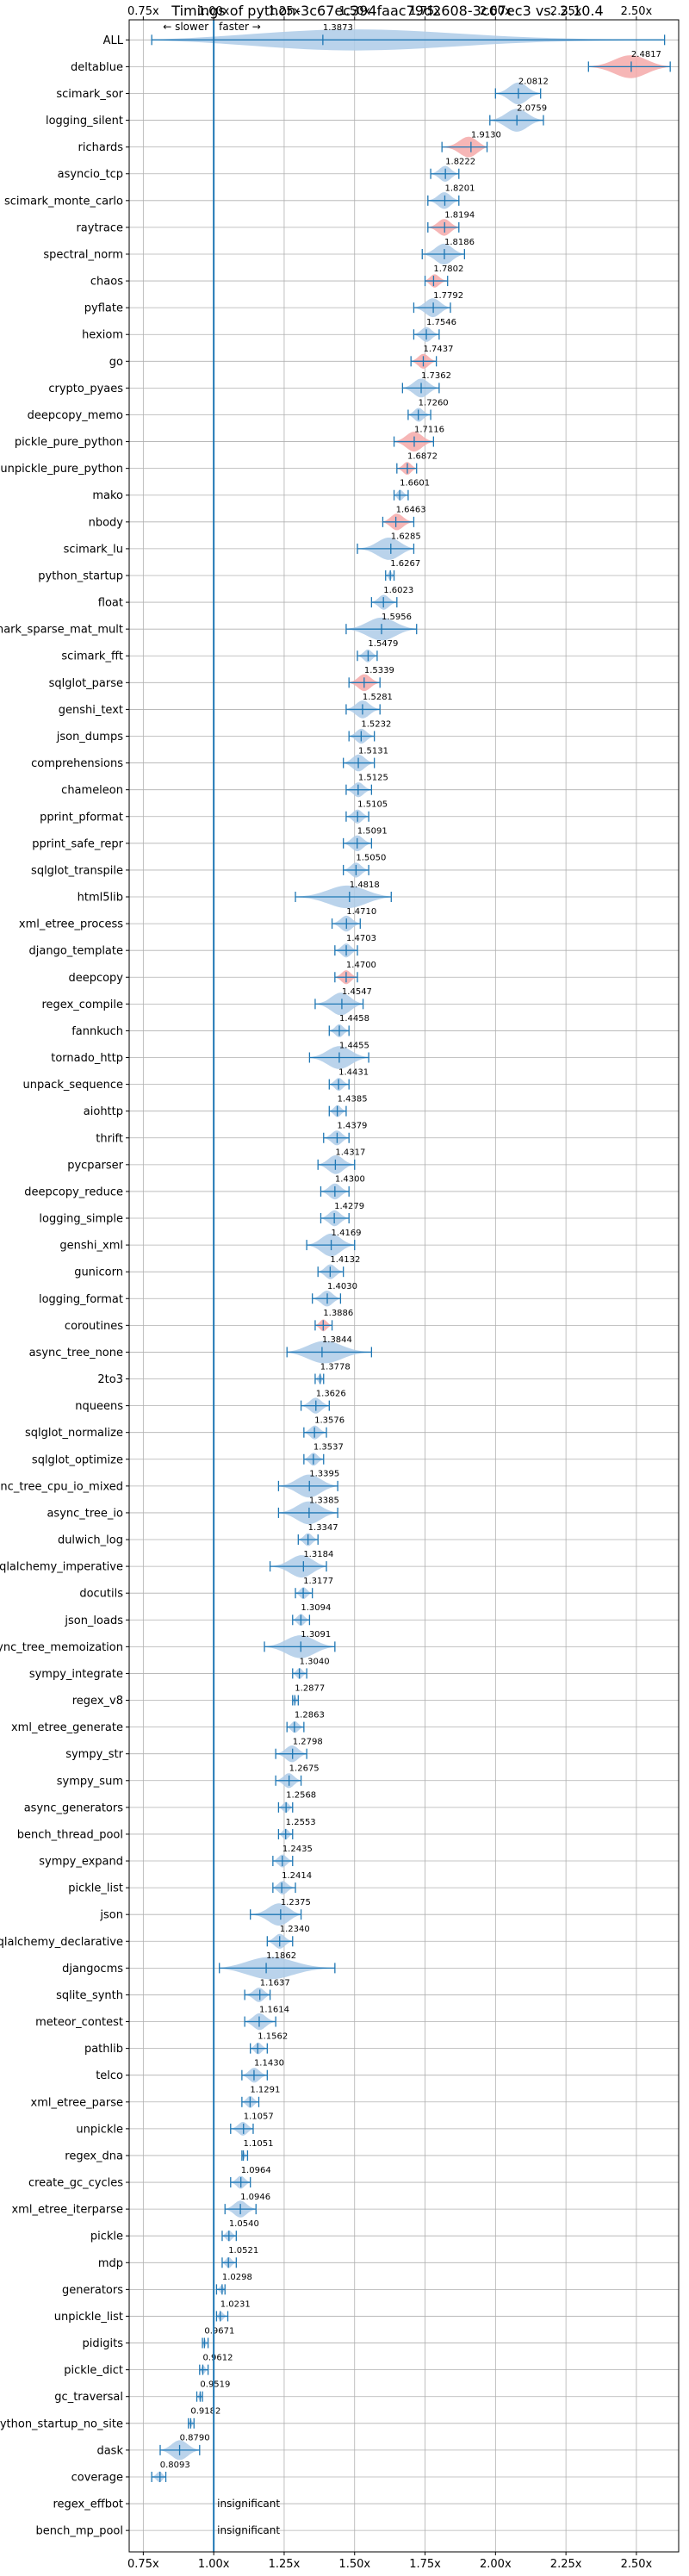 This screenshot has width=689, height=2576. Describe the element at coordinates (94, 2156) in the screenshot. I see `category-label: regex_dna` at that location.